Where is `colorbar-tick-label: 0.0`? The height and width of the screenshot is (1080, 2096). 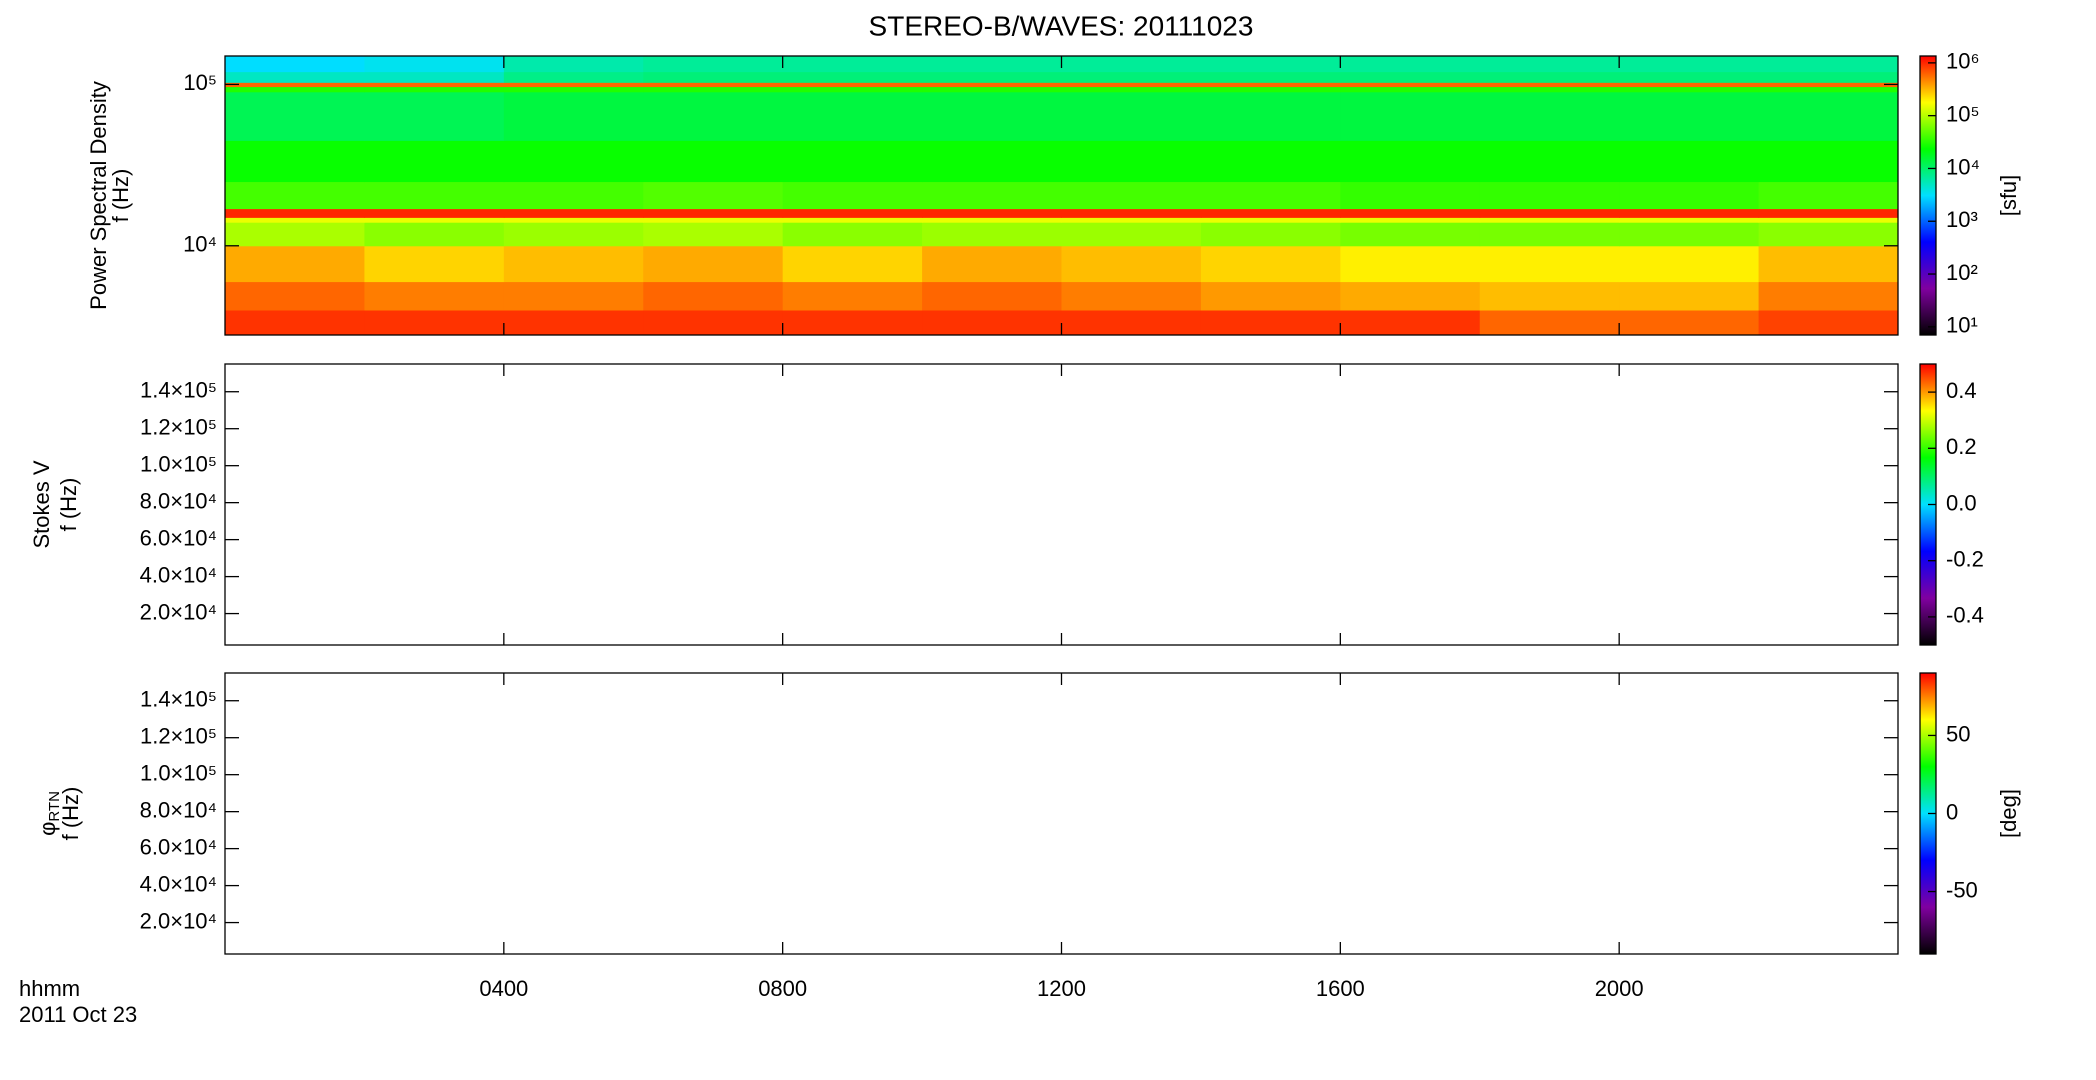
colorbar-tick-label: 0.0 is located at coordinates (1961, 502).